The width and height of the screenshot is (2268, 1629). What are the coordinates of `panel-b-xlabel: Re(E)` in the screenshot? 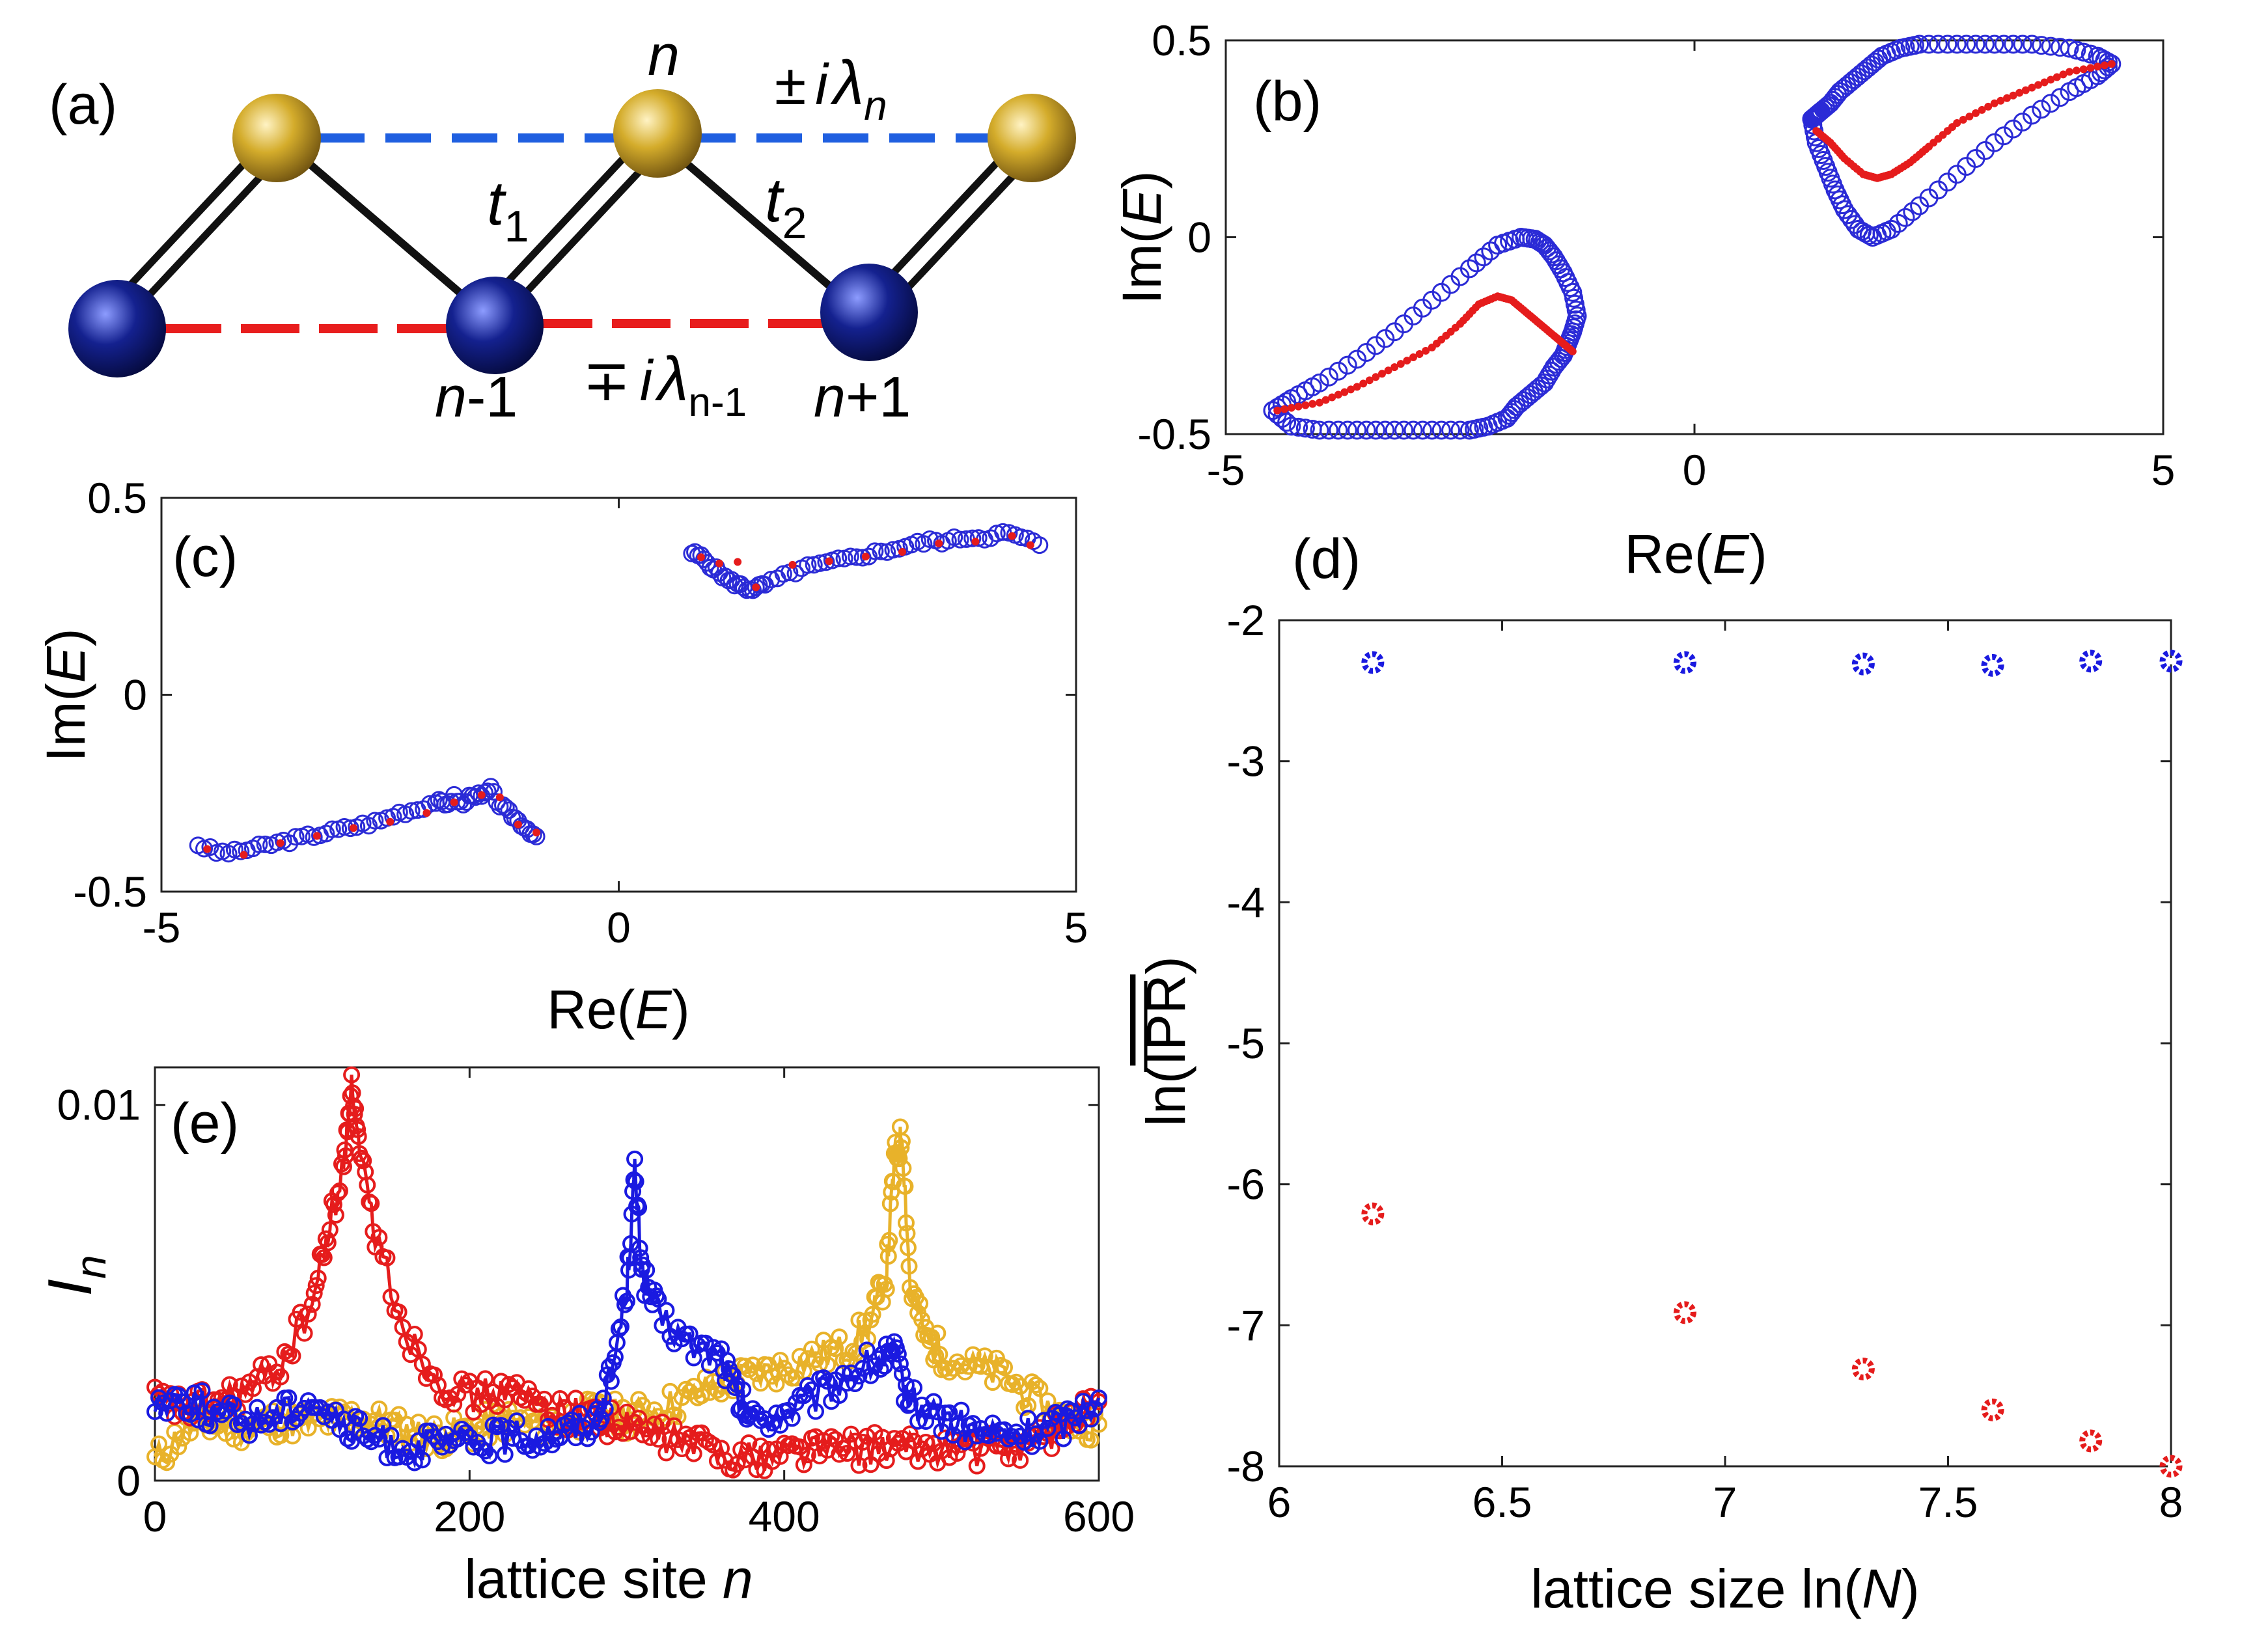 It's located at (1695, 553).